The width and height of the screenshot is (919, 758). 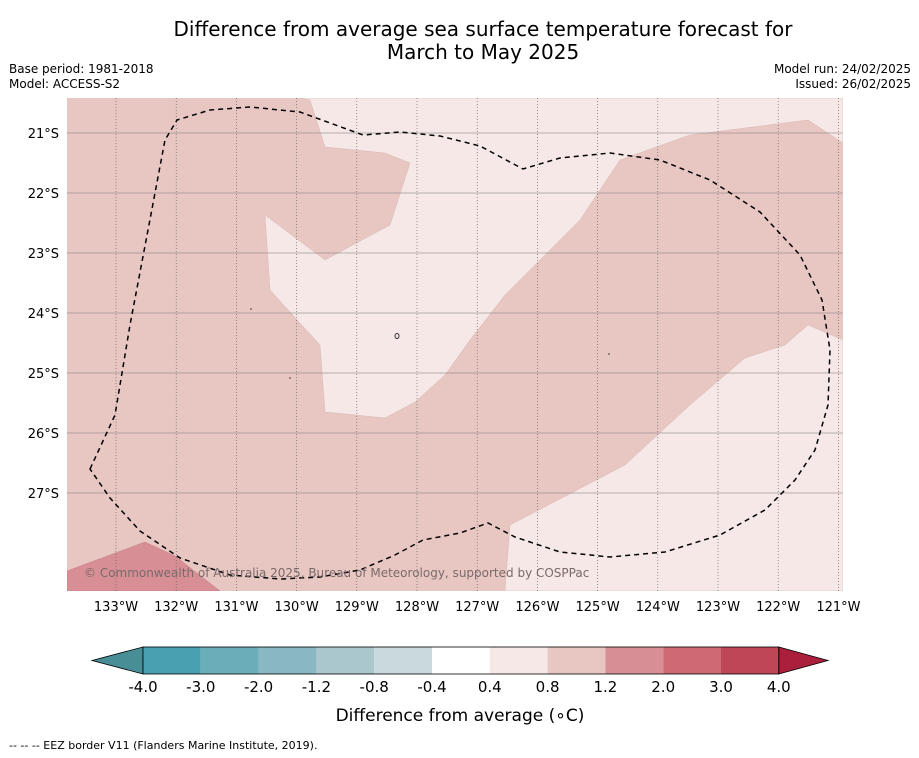 What do you see at coordinates (43, 134) in the screenshot?
I see `latitude-label: 21°S` at bounding box center [43, 134].